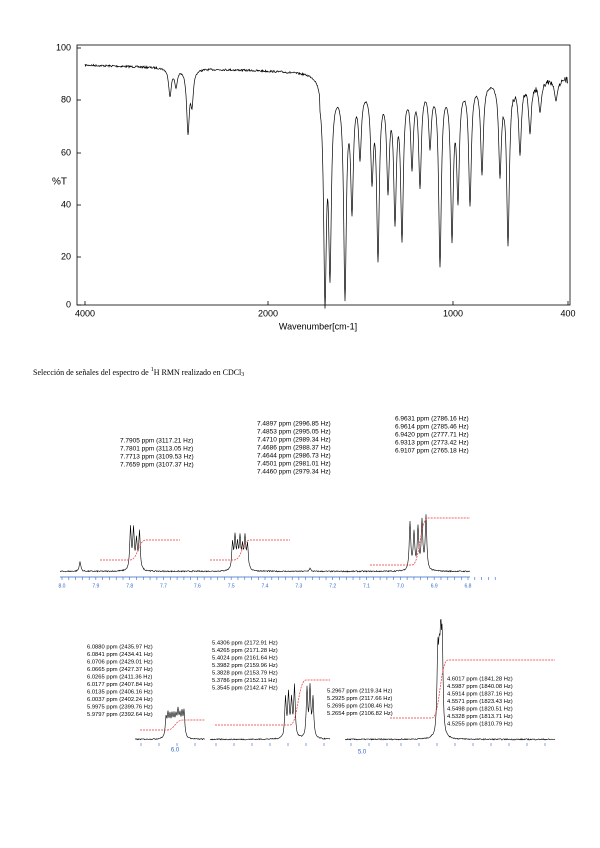 The image size is (600, 848). Describe the element at coordinates (68, 304) in the screenshot. I see `ir-y-tick-label: 0` at that location.